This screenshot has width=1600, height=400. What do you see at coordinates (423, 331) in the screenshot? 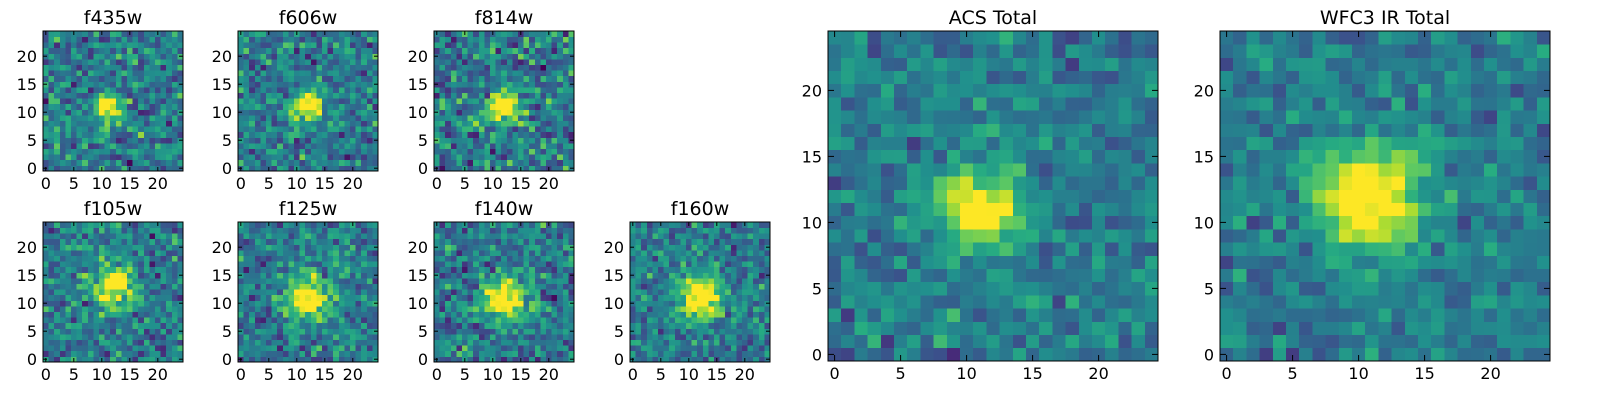
I see `y-tick-label: 5` at bounding box center [423, 331].